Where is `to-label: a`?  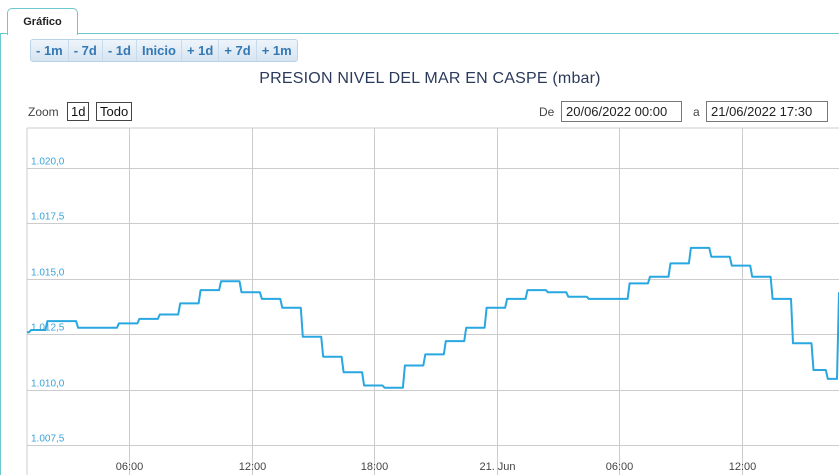
to-label: a is located at coordinates (696, 112).